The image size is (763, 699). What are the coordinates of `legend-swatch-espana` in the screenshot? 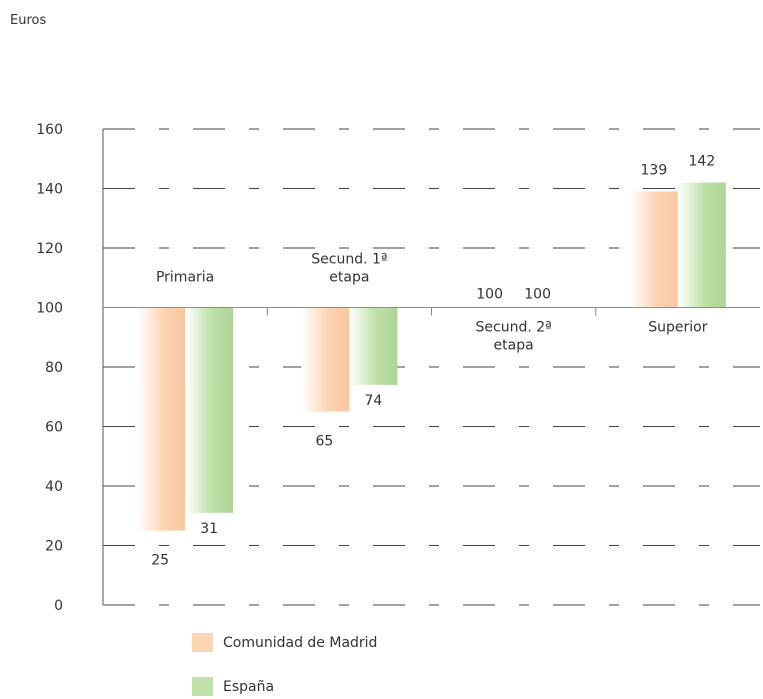 It's located at (202, 686).